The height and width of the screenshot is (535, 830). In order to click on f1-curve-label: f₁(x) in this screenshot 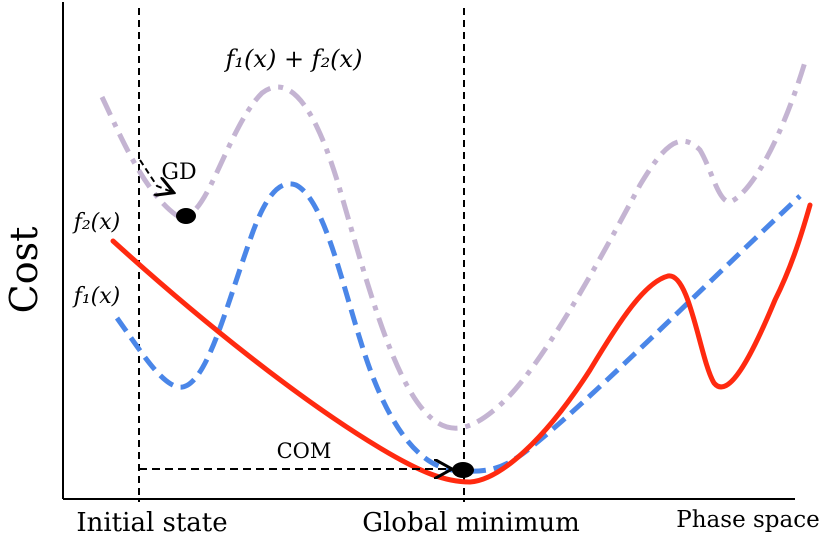, I will do `click(96, 296)`.